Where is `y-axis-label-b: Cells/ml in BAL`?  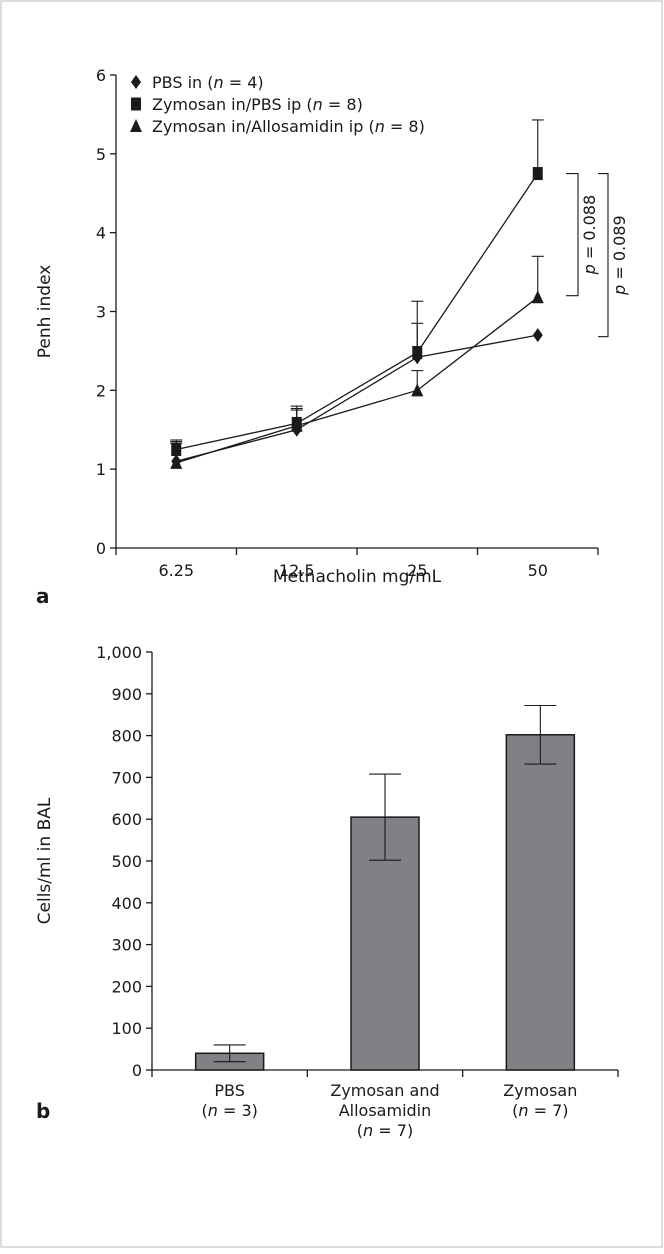
y-axis-label-b: Cells/ml in BAL is located at coordinates (45, 860).